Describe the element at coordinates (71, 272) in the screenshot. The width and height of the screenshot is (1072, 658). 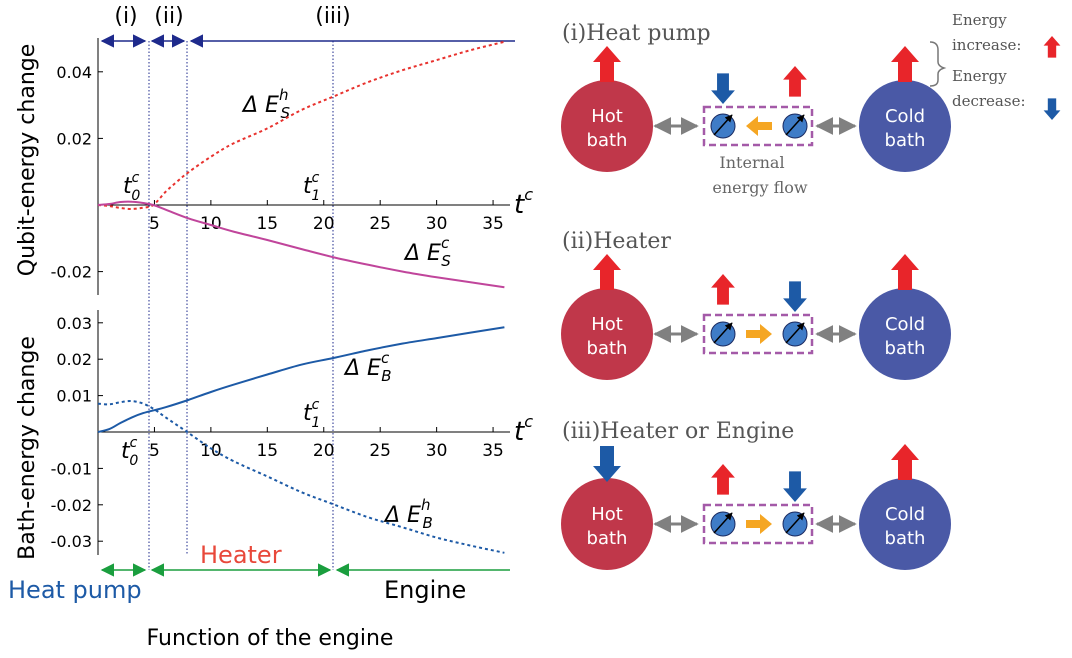
I see `top-y-tick-label: -0.02` at that location.